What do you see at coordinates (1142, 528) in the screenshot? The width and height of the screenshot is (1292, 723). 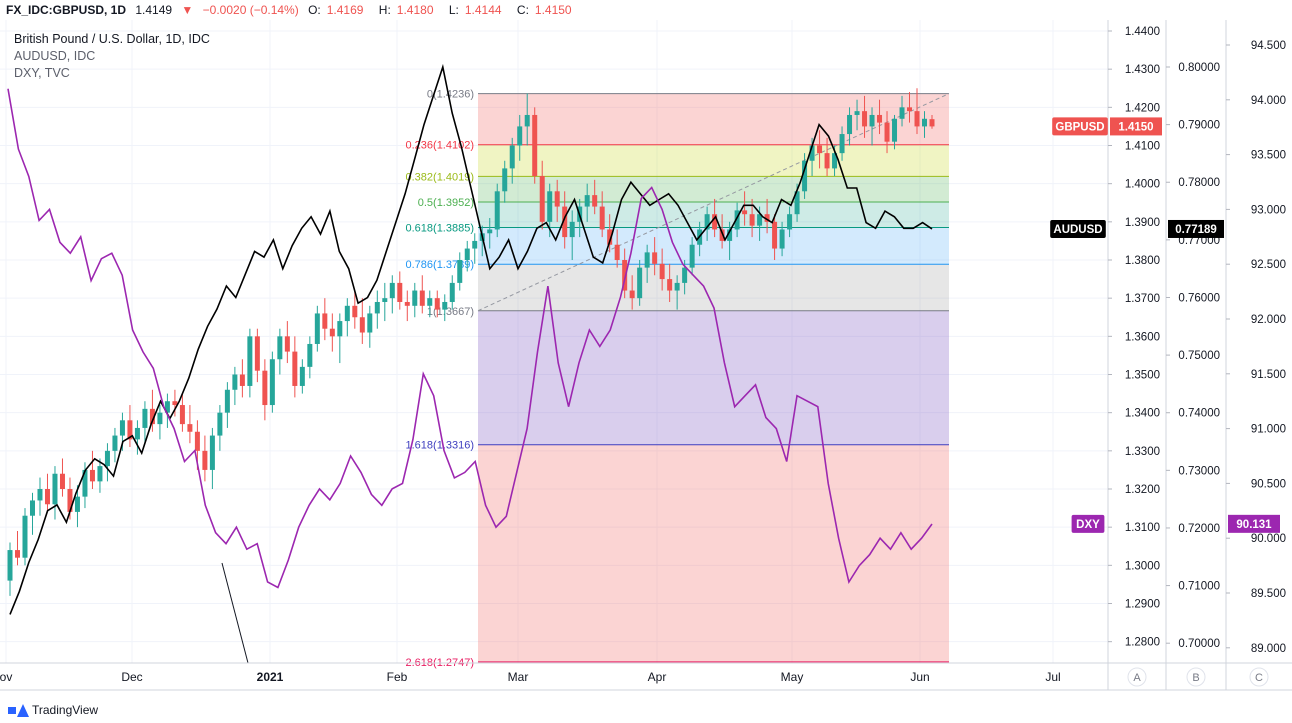 I see `axis-tick-label: 1.3100` at bounding box center [1142, 528].